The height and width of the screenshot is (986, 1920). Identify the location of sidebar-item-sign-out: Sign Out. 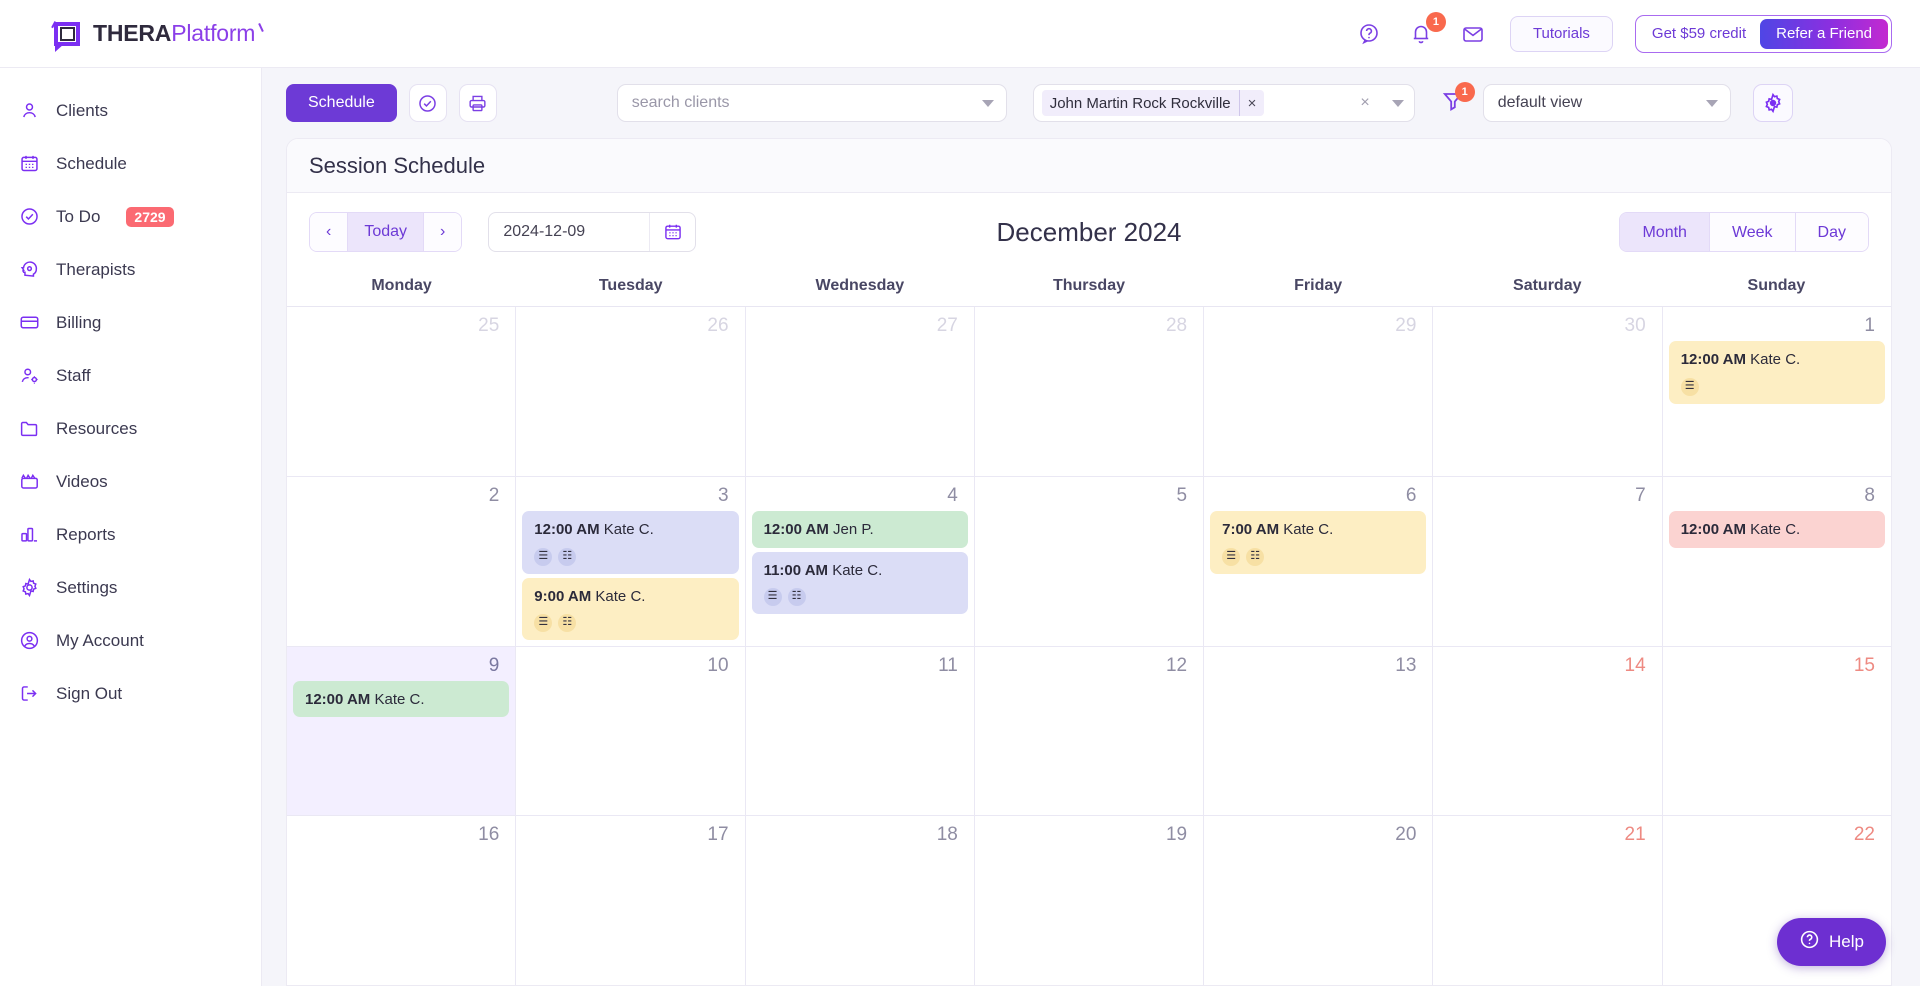
(130, 693).